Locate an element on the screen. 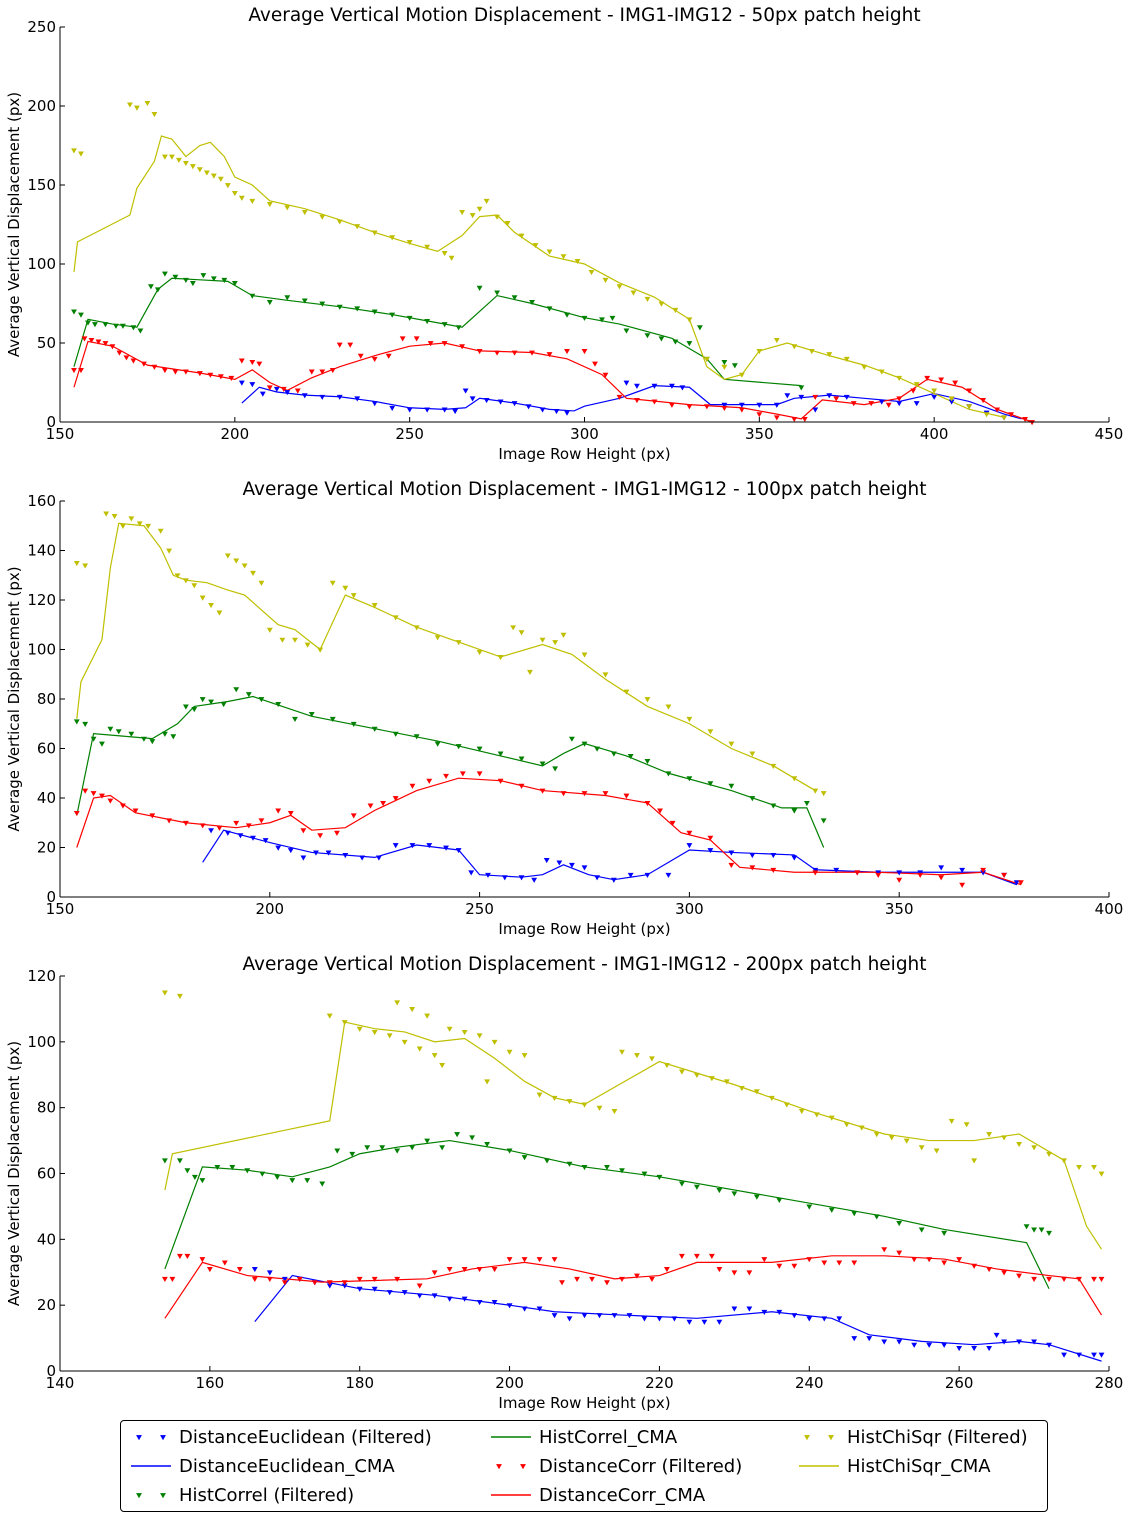 The width and height of the screenshot is (1130, 1521). x-tick-label: 280 is located at coordinates (1109, 1383).